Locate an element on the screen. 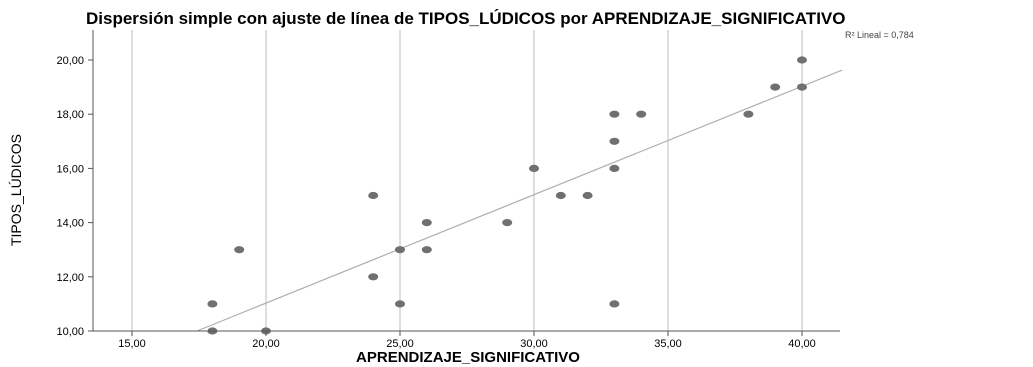 Image resolution: width=1033 pixels, height=367 pixels. y-tick-label: 10,00 is located at coordinates (70, 332).